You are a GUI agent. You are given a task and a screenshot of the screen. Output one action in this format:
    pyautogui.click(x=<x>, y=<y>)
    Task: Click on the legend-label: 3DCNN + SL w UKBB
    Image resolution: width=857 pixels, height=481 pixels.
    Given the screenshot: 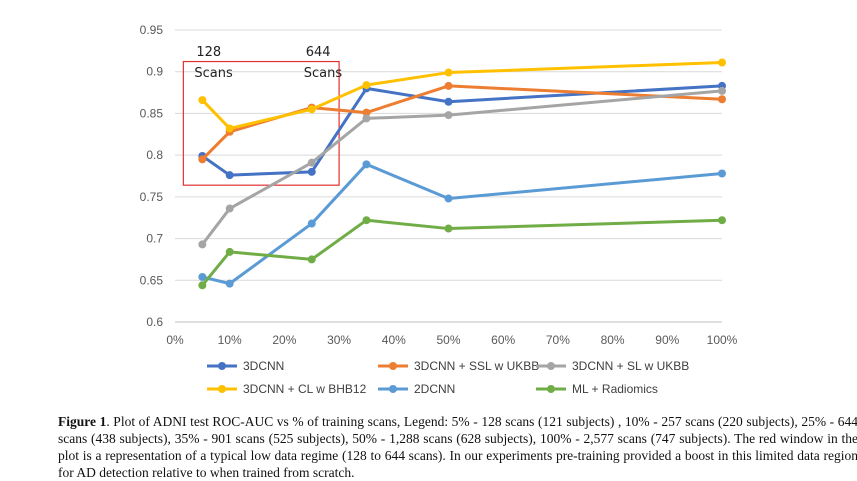 What is the action you would take?
    pyautogui.click(x=630, y=366)
    